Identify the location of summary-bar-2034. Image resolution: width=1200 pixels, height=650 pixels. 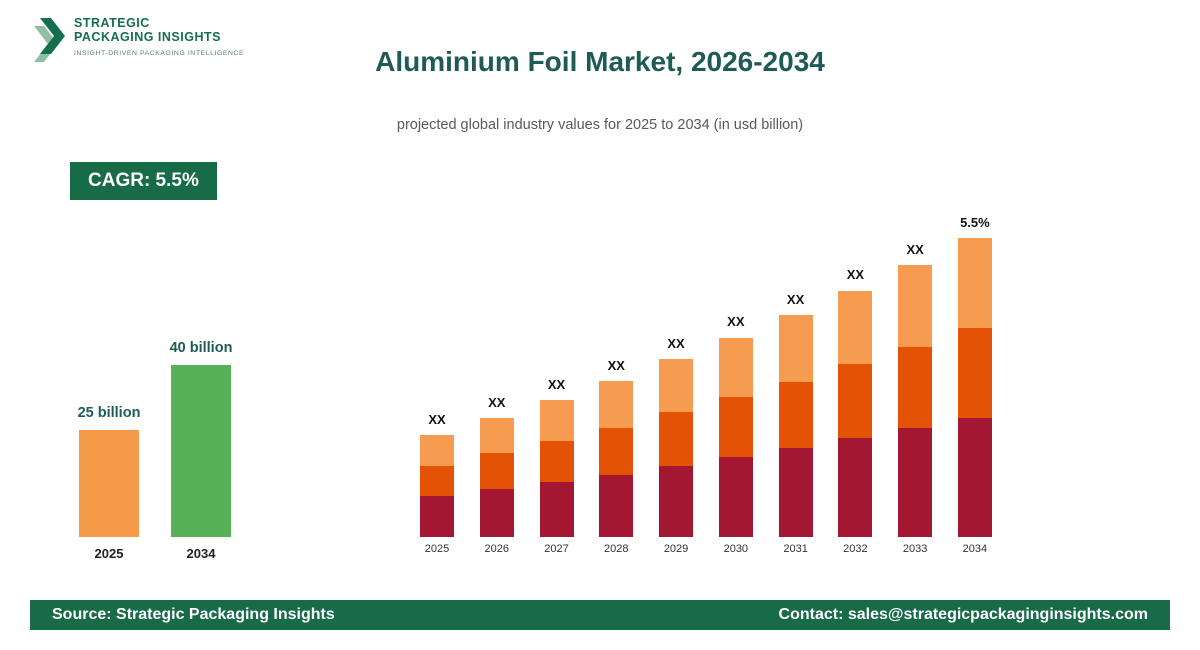
(201, 451).